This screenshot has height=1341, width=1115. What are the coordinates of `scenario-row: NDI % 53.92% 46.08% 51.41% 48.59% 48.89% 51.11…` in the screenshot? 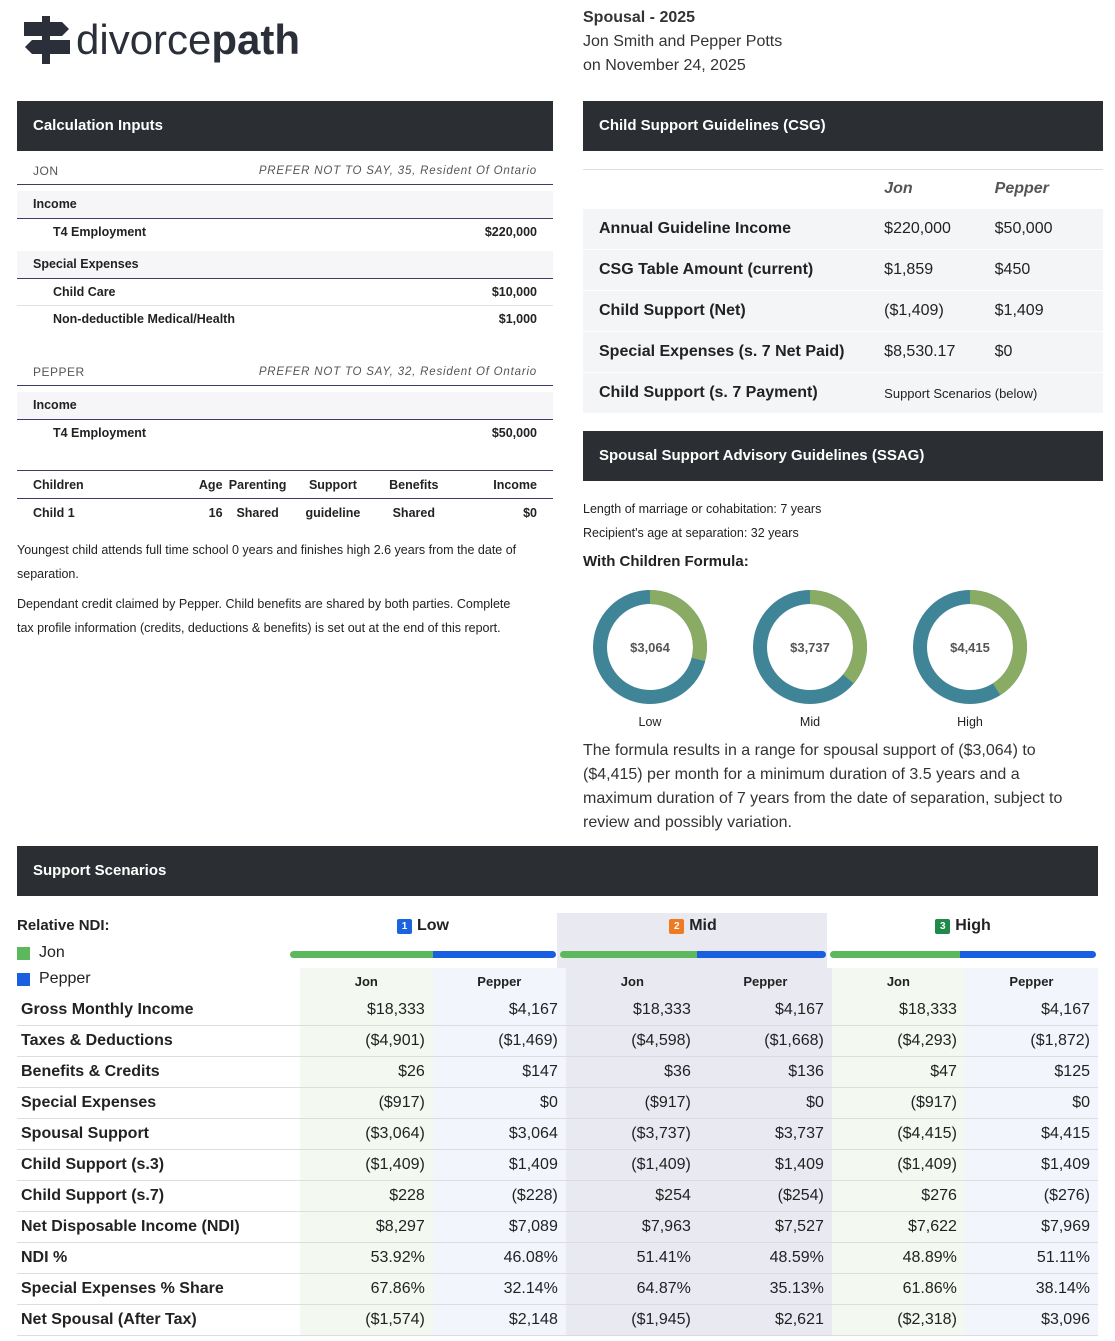 It's located at (557, 1258).